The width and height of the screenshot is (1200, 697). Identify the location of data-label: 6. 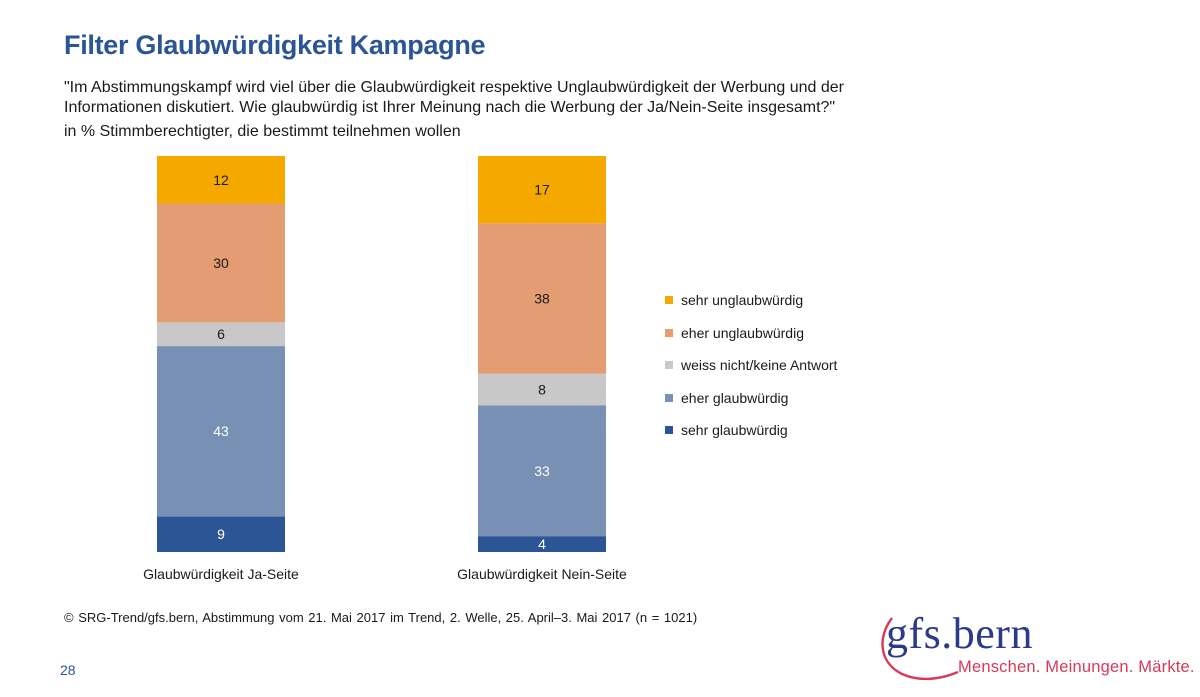
(221, 334).